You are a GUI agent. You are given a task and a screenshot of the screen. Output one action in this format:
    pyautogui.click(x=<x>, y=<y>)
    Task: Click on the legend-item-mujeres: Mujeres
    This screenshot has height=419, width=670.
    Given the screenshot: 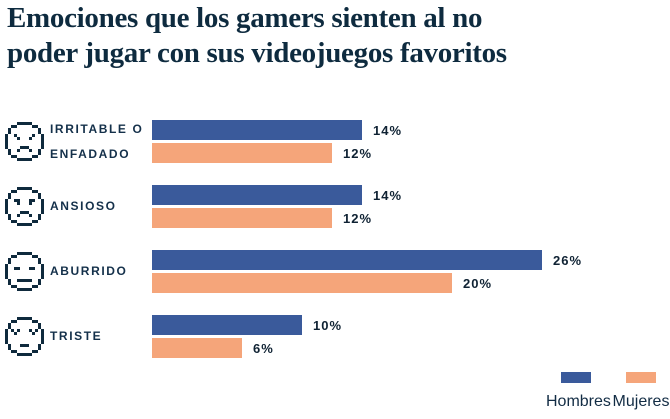 What is the action you would take?
    pyautogui.click(x=640, y=391)
    